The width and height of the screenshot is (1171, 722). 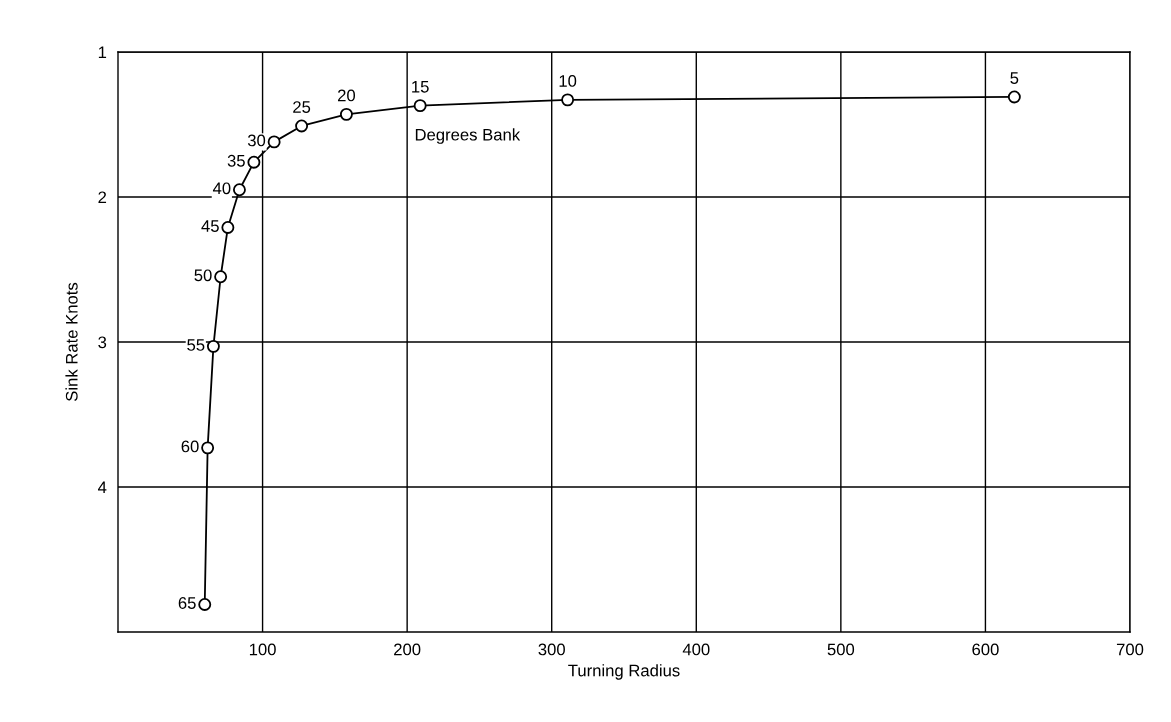 I want to click on x-tick-label: 700, so click(x=1130, y=649).